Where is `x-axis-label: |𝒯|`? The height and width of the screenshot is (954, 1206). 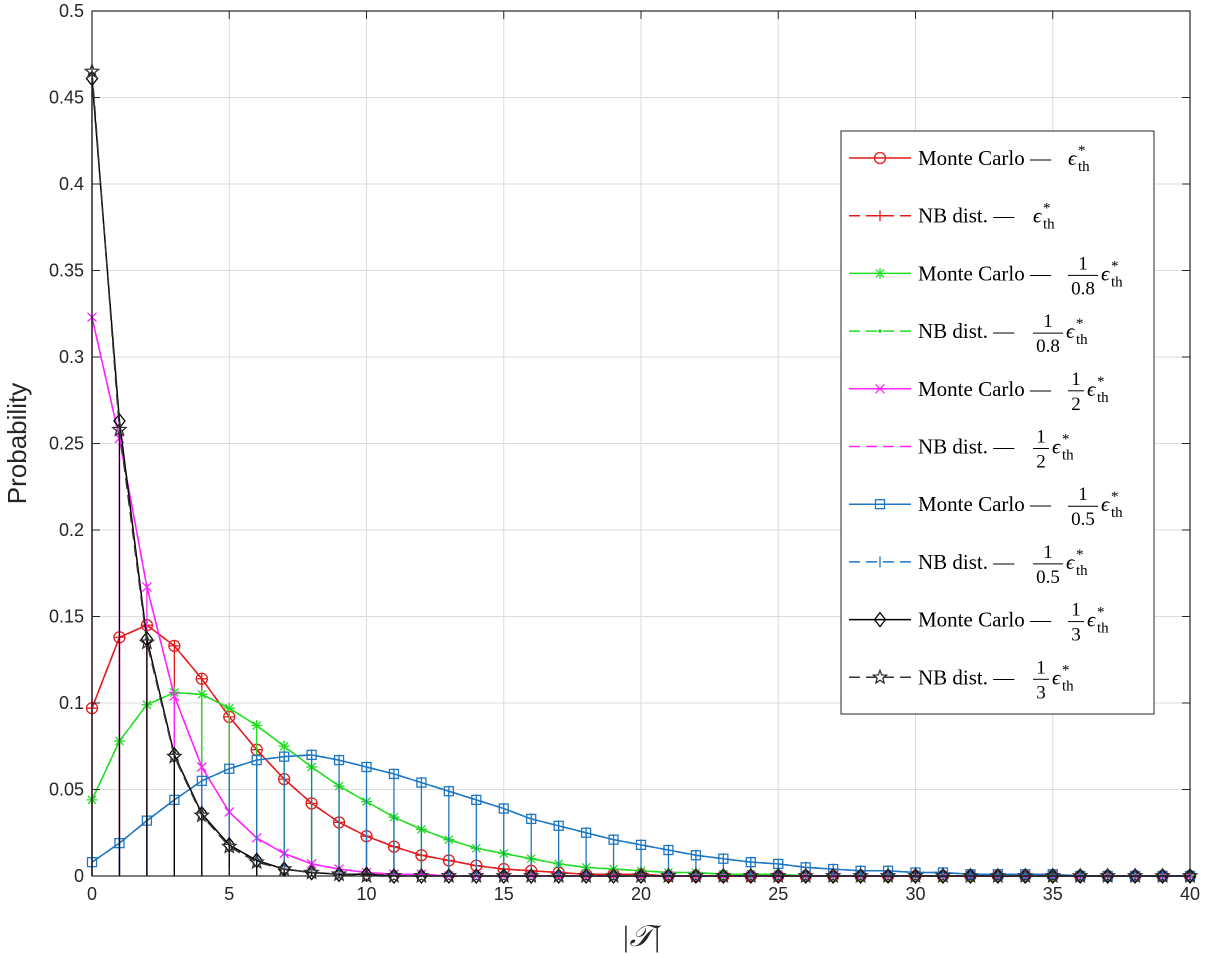
x-axis-label: |𝒯| is located at coordinates (641, 936).